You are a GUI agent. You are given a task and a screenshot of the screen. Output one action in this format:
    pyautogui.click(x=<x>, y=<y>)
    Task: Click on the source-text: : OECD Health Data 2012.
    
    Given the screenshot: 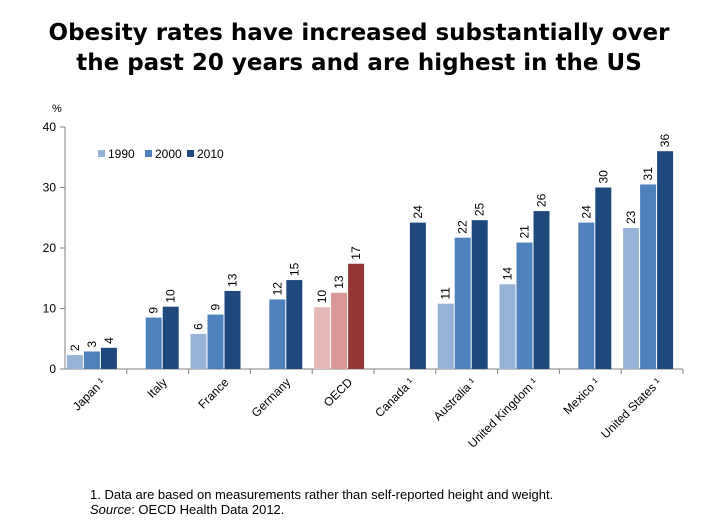 What is the action you would take?
    pyautogui.click(x=208, y=509)
    